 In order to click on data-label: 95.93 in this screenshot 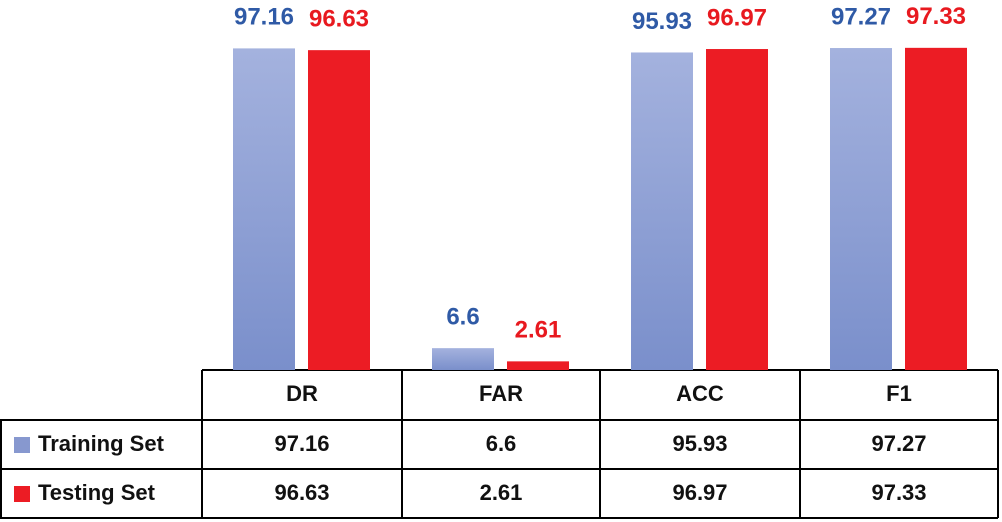, I will do `click(662, 21)`.